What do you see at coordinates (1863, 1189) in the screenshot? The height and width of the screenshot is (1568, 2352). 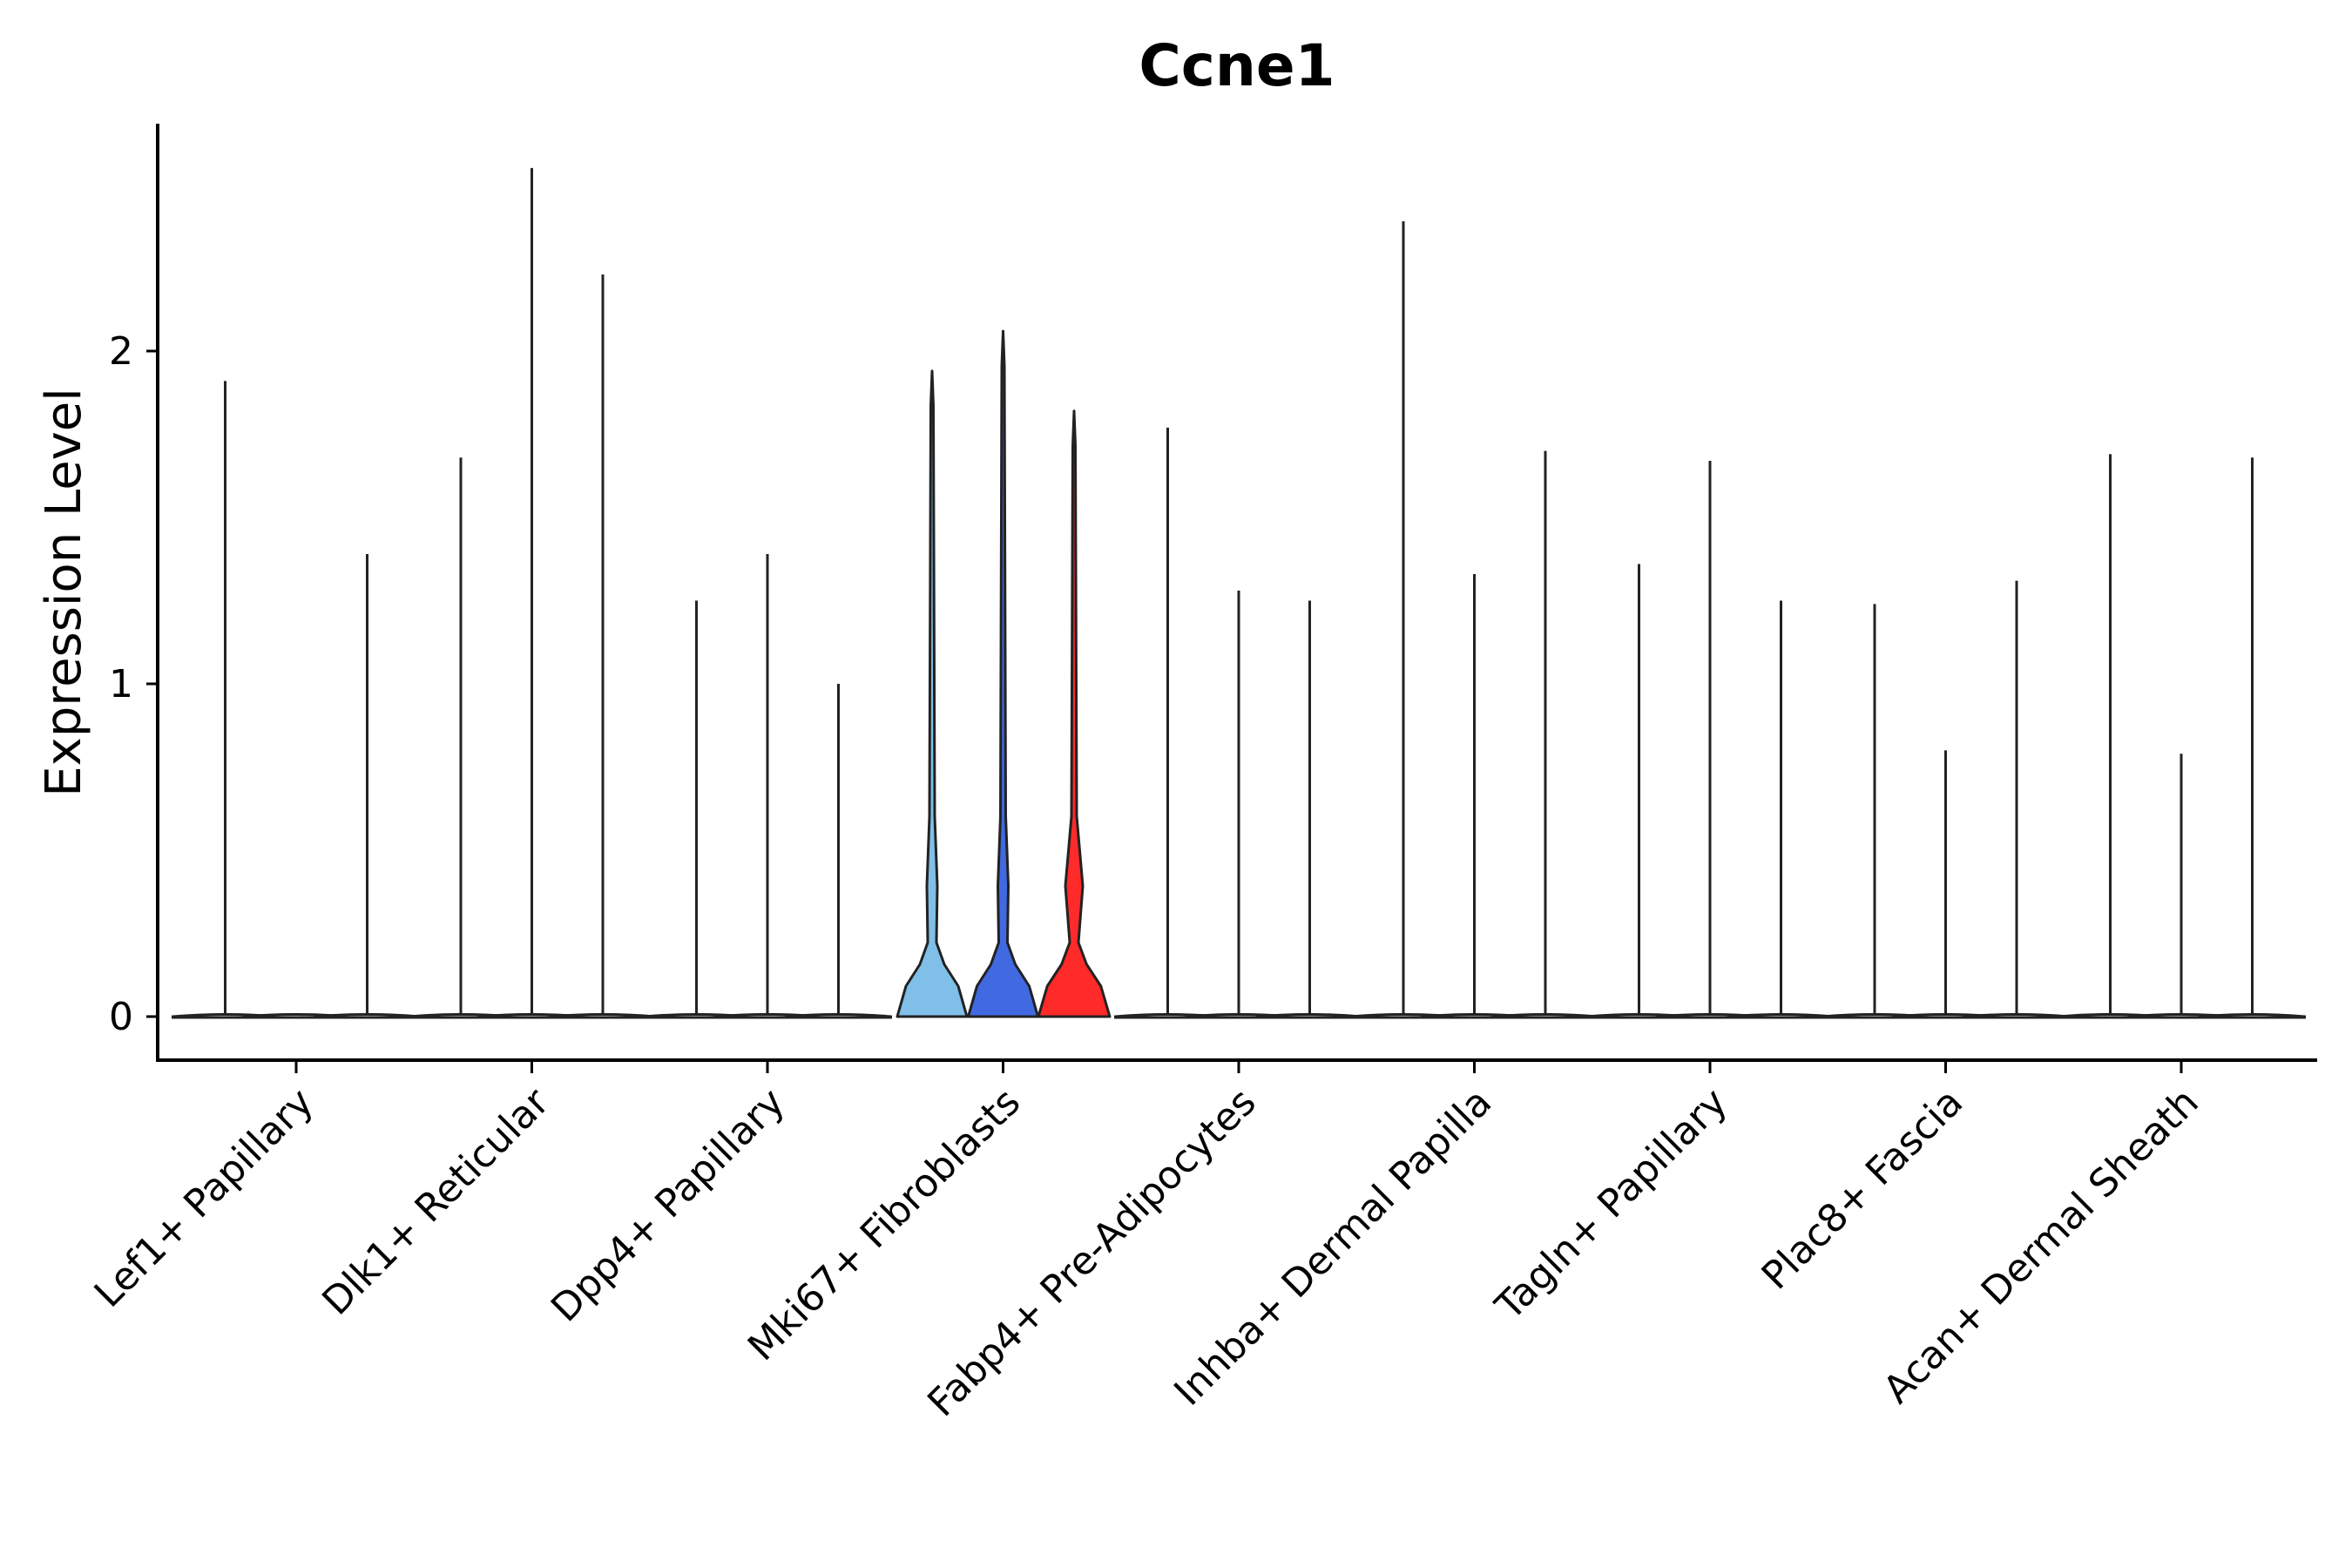 I see `x-tick-label: Plac8+ Fascia` at bounding box center [1863, 1189].